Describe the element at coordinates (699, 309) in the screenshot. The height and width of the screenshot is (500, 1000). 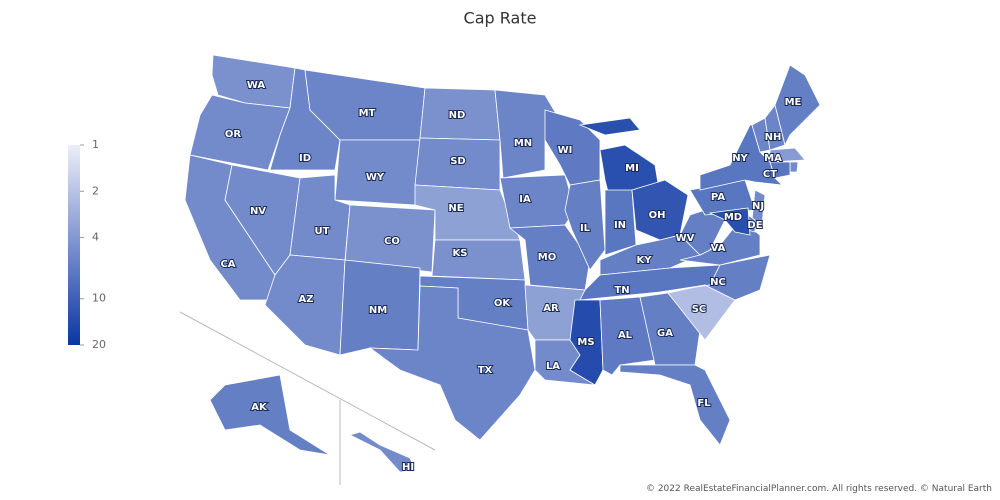
I see `state-label: SC` at that location.